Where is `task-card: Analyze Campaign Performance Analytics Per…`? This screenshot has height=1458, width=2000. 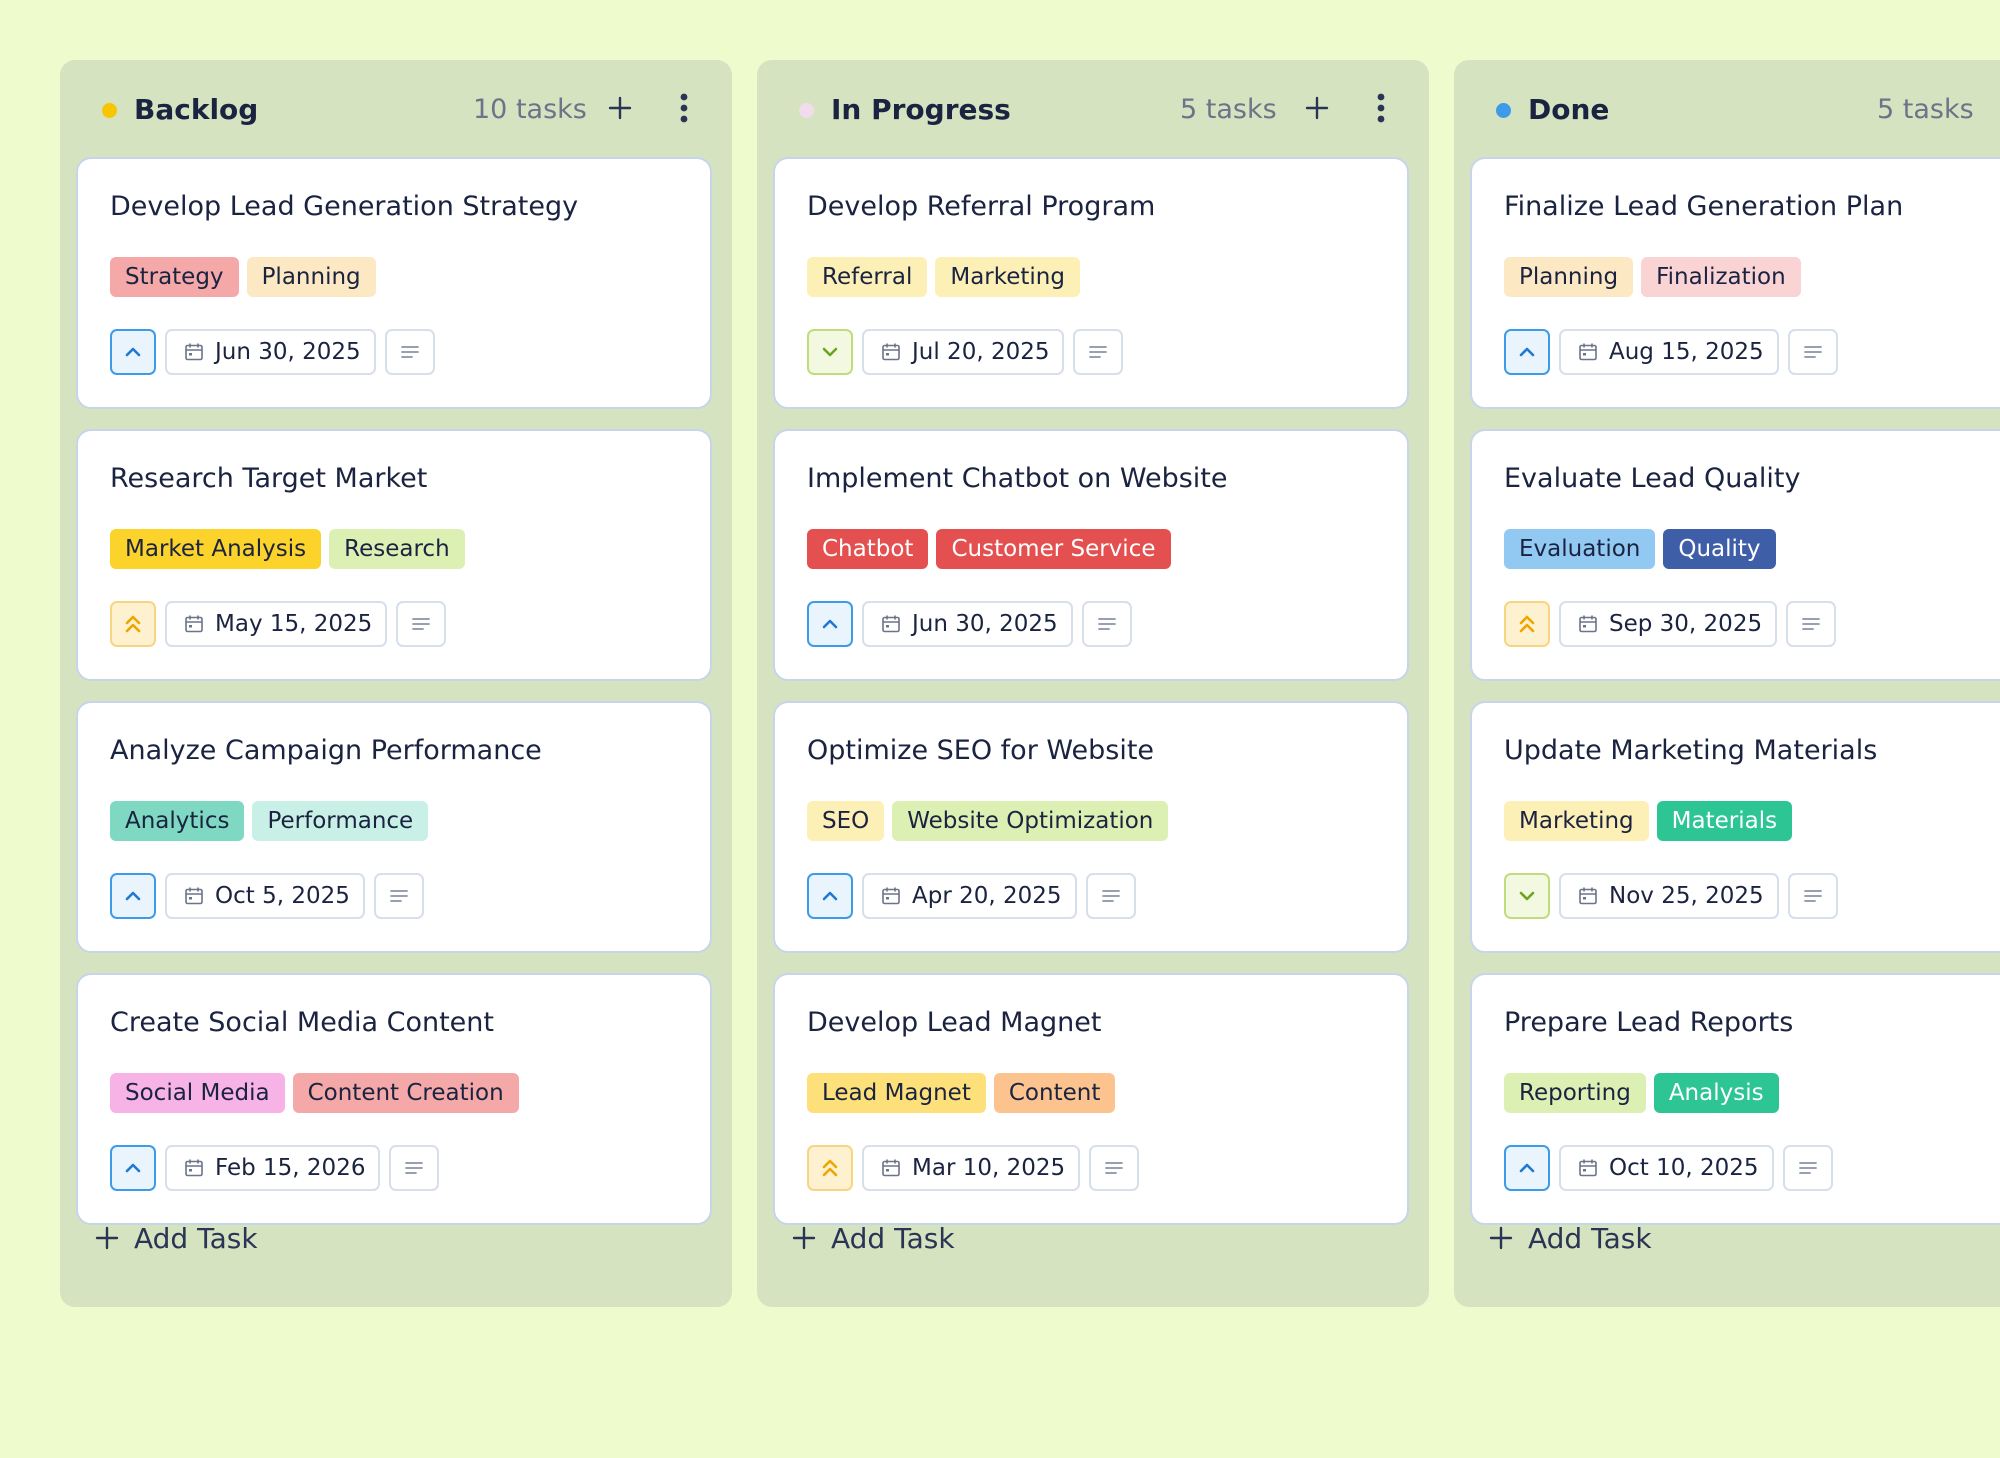
task-card: Analyze Campaign Performance Analytics Per… is located at coordinates (394, 827).